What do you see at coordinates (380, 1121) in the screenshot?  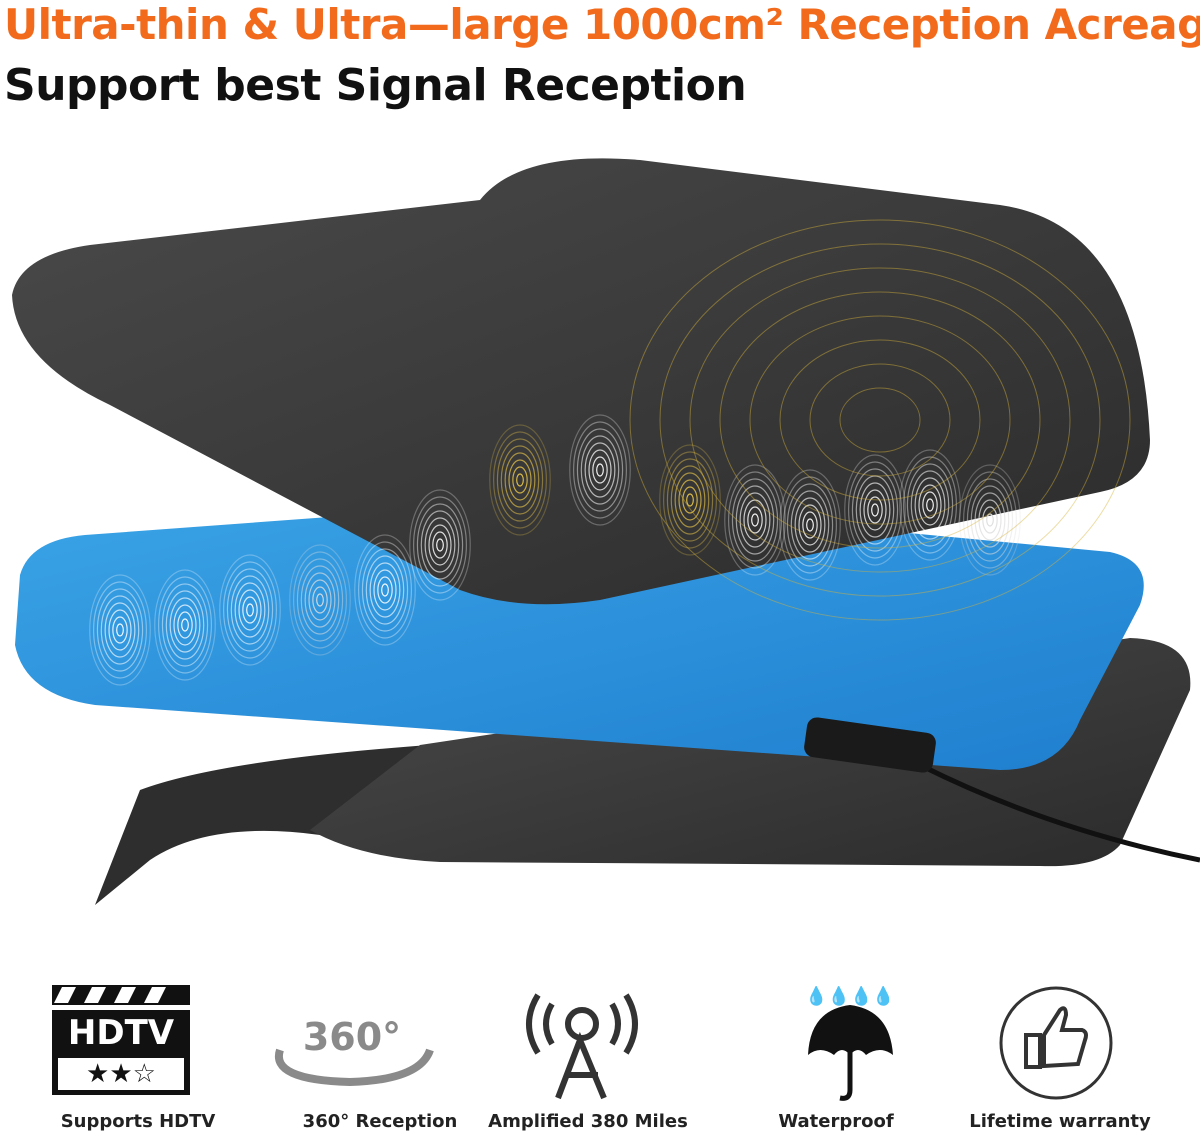 I see `feature-label: 360° Reception` at bounding box center [380, 1121].